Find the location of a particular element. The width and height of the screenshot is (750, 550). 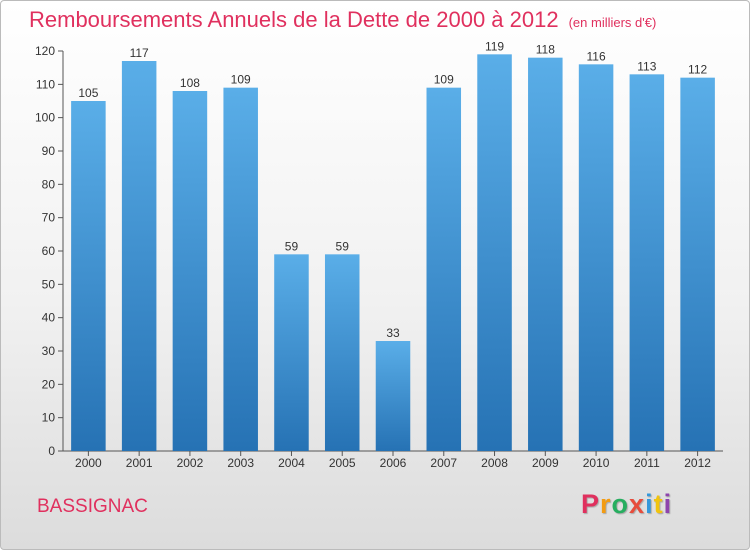

x-tick-label: 2001 is located at coordinates (139, 463).